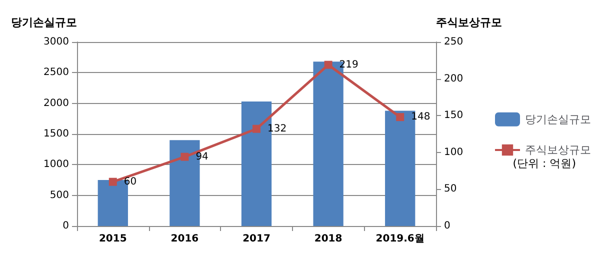 The height and width of the screenshot is (268, 614). Describe the element at coordinates (558, 119) in the screenshot. I see `legend-label: 당기손실규모` at that location.